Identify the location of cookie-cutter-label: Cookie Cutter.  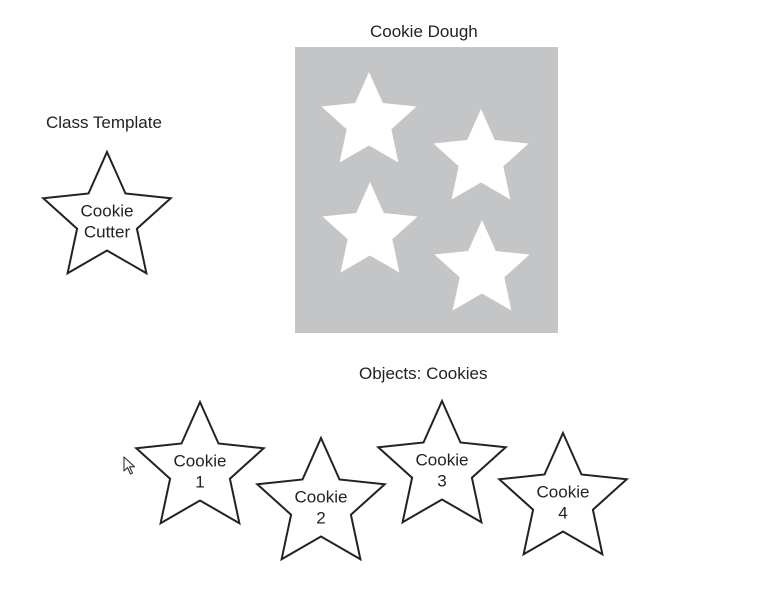
(107, 222).